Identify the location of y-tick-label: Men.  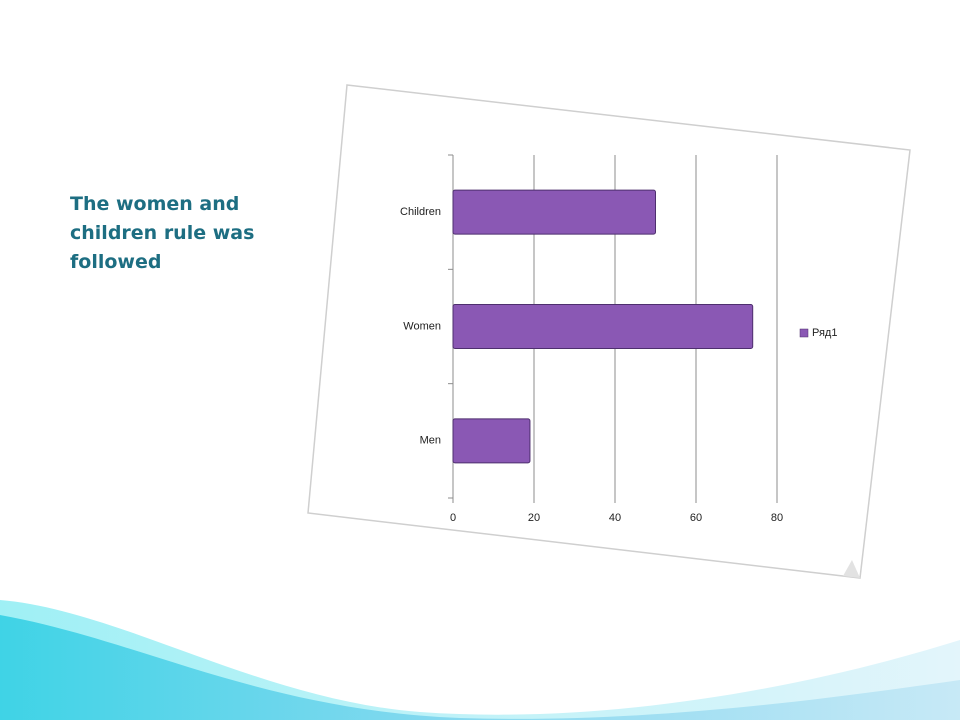
(430, 441).